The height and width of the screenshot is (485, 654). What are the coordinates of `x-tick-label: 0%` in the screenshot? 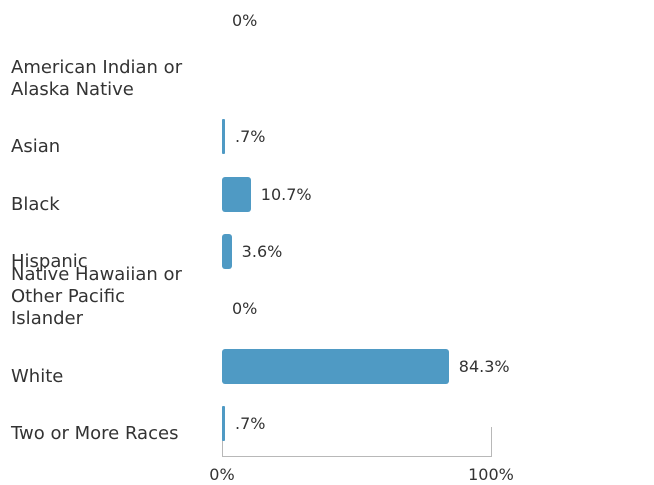 It's located at (222, 474).